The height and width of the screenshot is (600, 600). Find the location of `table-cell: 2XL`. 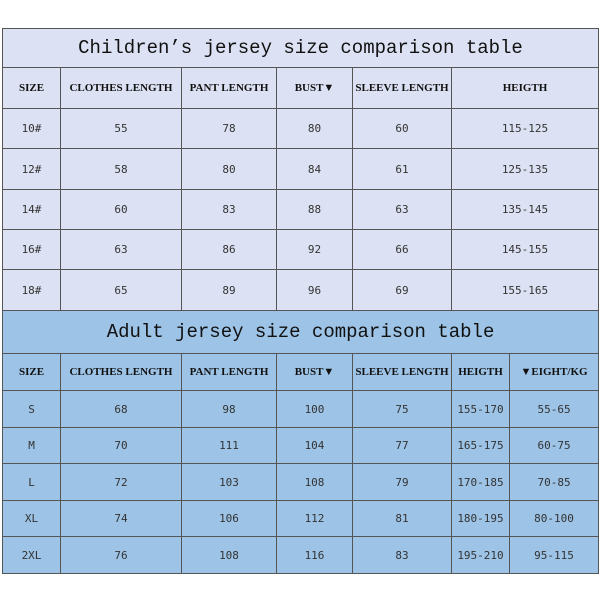

table-cell: 2XL is located at coordinates (31, 555).